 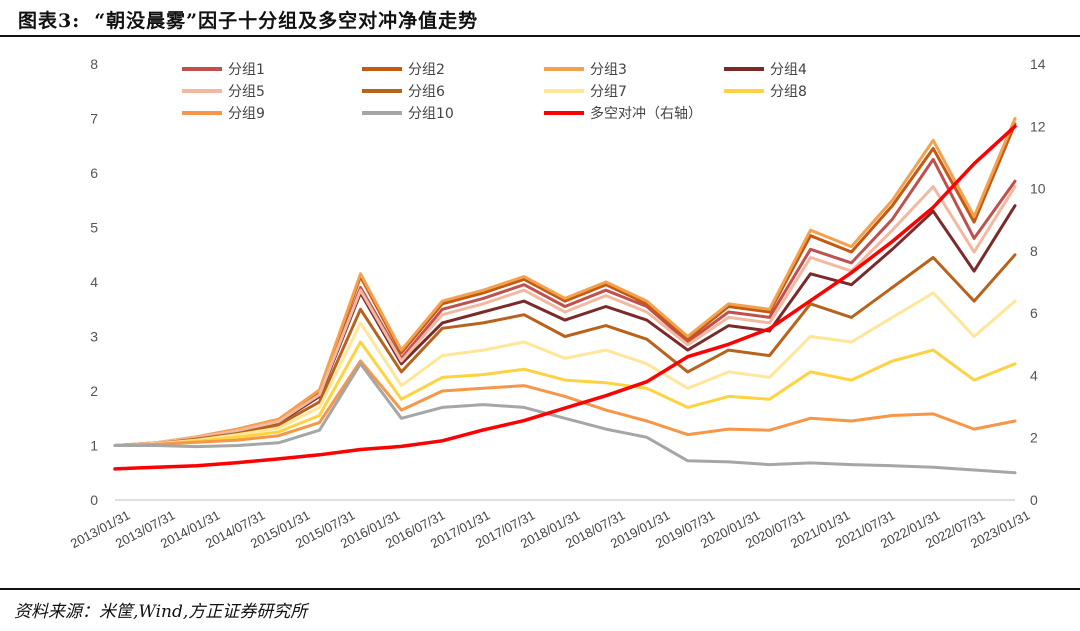 What do you see at coordinates (426, 92) in the screenshot?
I see `legend-label-6: 分组6` at bounding box center [426, 92].